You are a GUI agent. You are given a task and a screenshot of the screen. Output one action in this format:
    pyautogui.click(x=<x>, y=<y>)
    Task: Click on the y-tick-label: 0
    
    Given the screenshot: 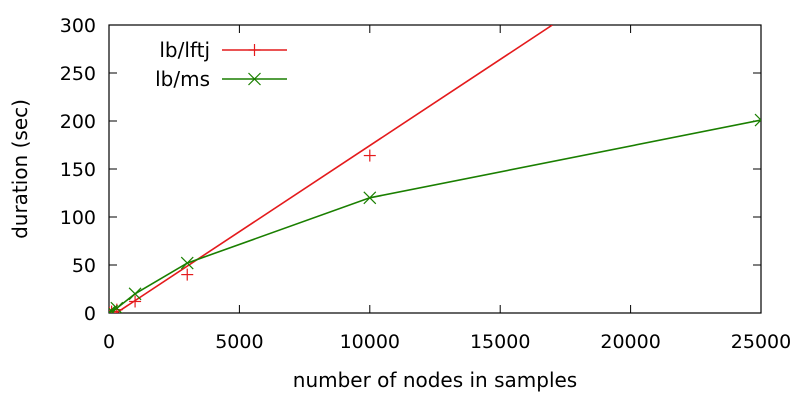 What is the action you would take?
    pyautogui.click(x=90, y=314)
    